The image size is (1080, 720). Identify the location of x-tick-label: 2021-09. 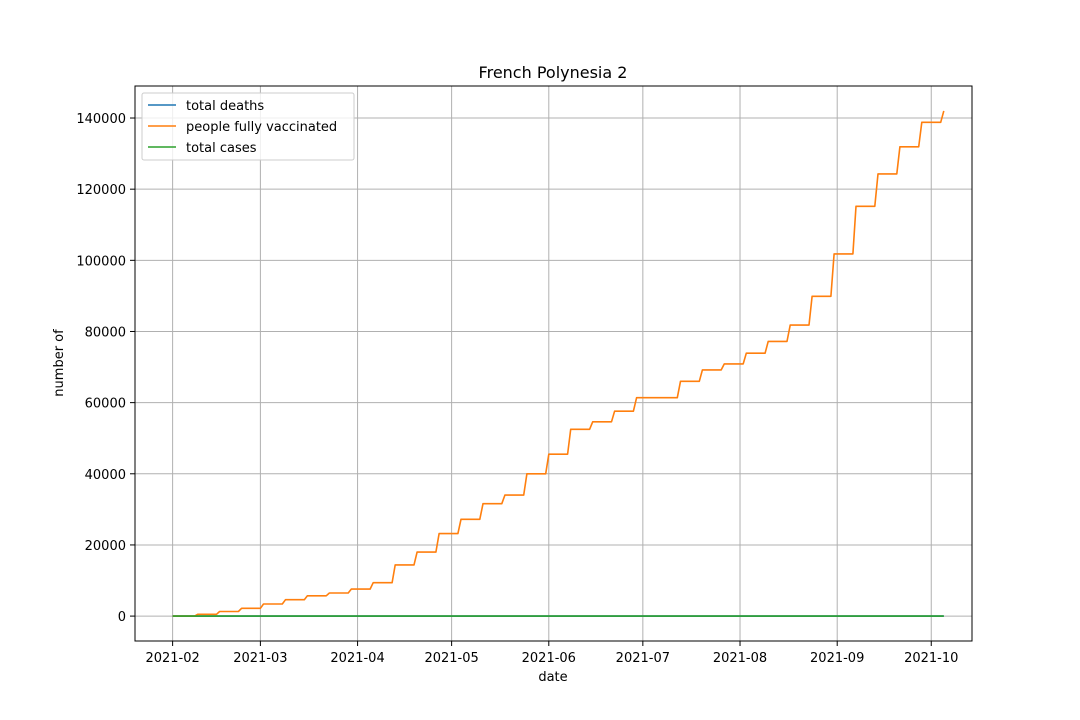
(837, 658).